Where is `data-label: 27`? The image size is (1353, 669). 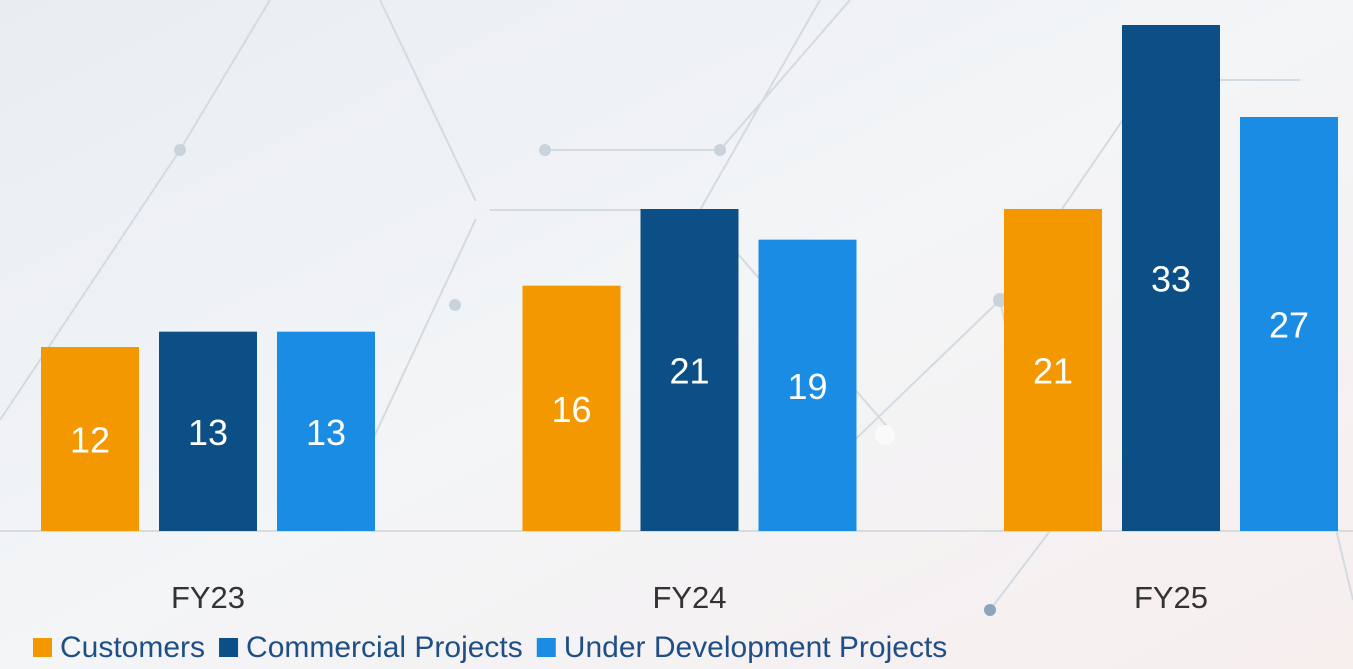 data-label: 27 is located at coordinates (1289, 325).